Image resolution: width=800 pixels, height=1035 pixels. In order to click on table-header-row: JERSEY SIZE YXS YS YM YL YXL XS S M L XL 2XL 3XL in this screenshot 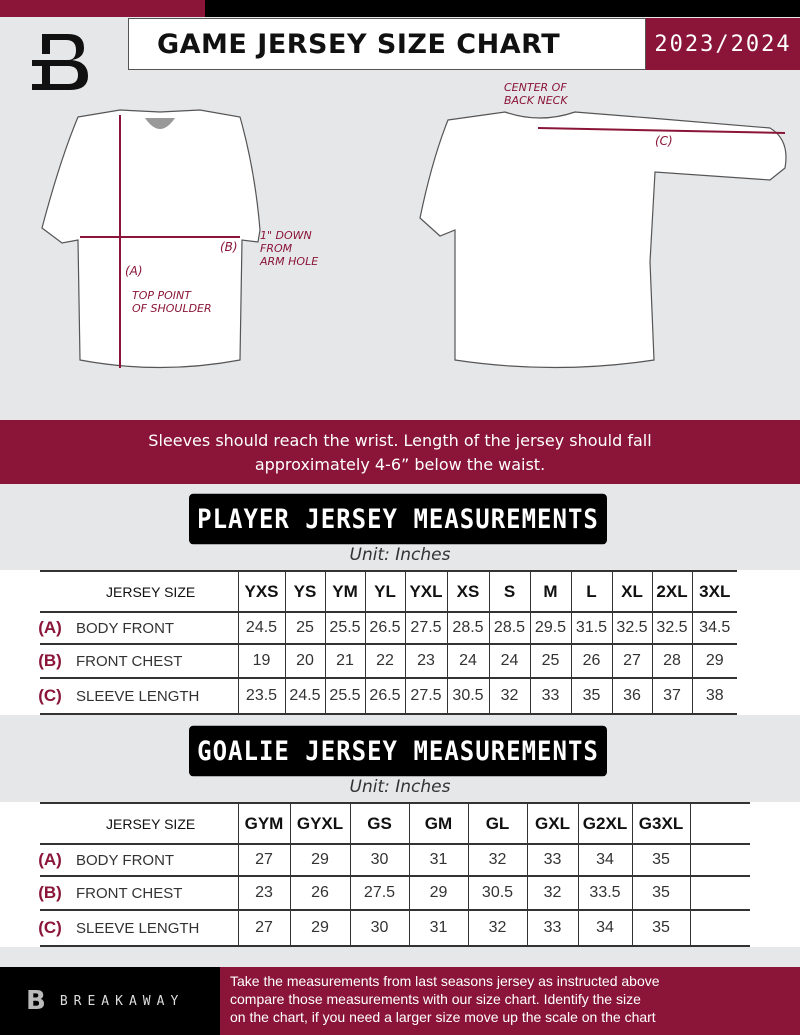, I will do `click(388, 592)`.